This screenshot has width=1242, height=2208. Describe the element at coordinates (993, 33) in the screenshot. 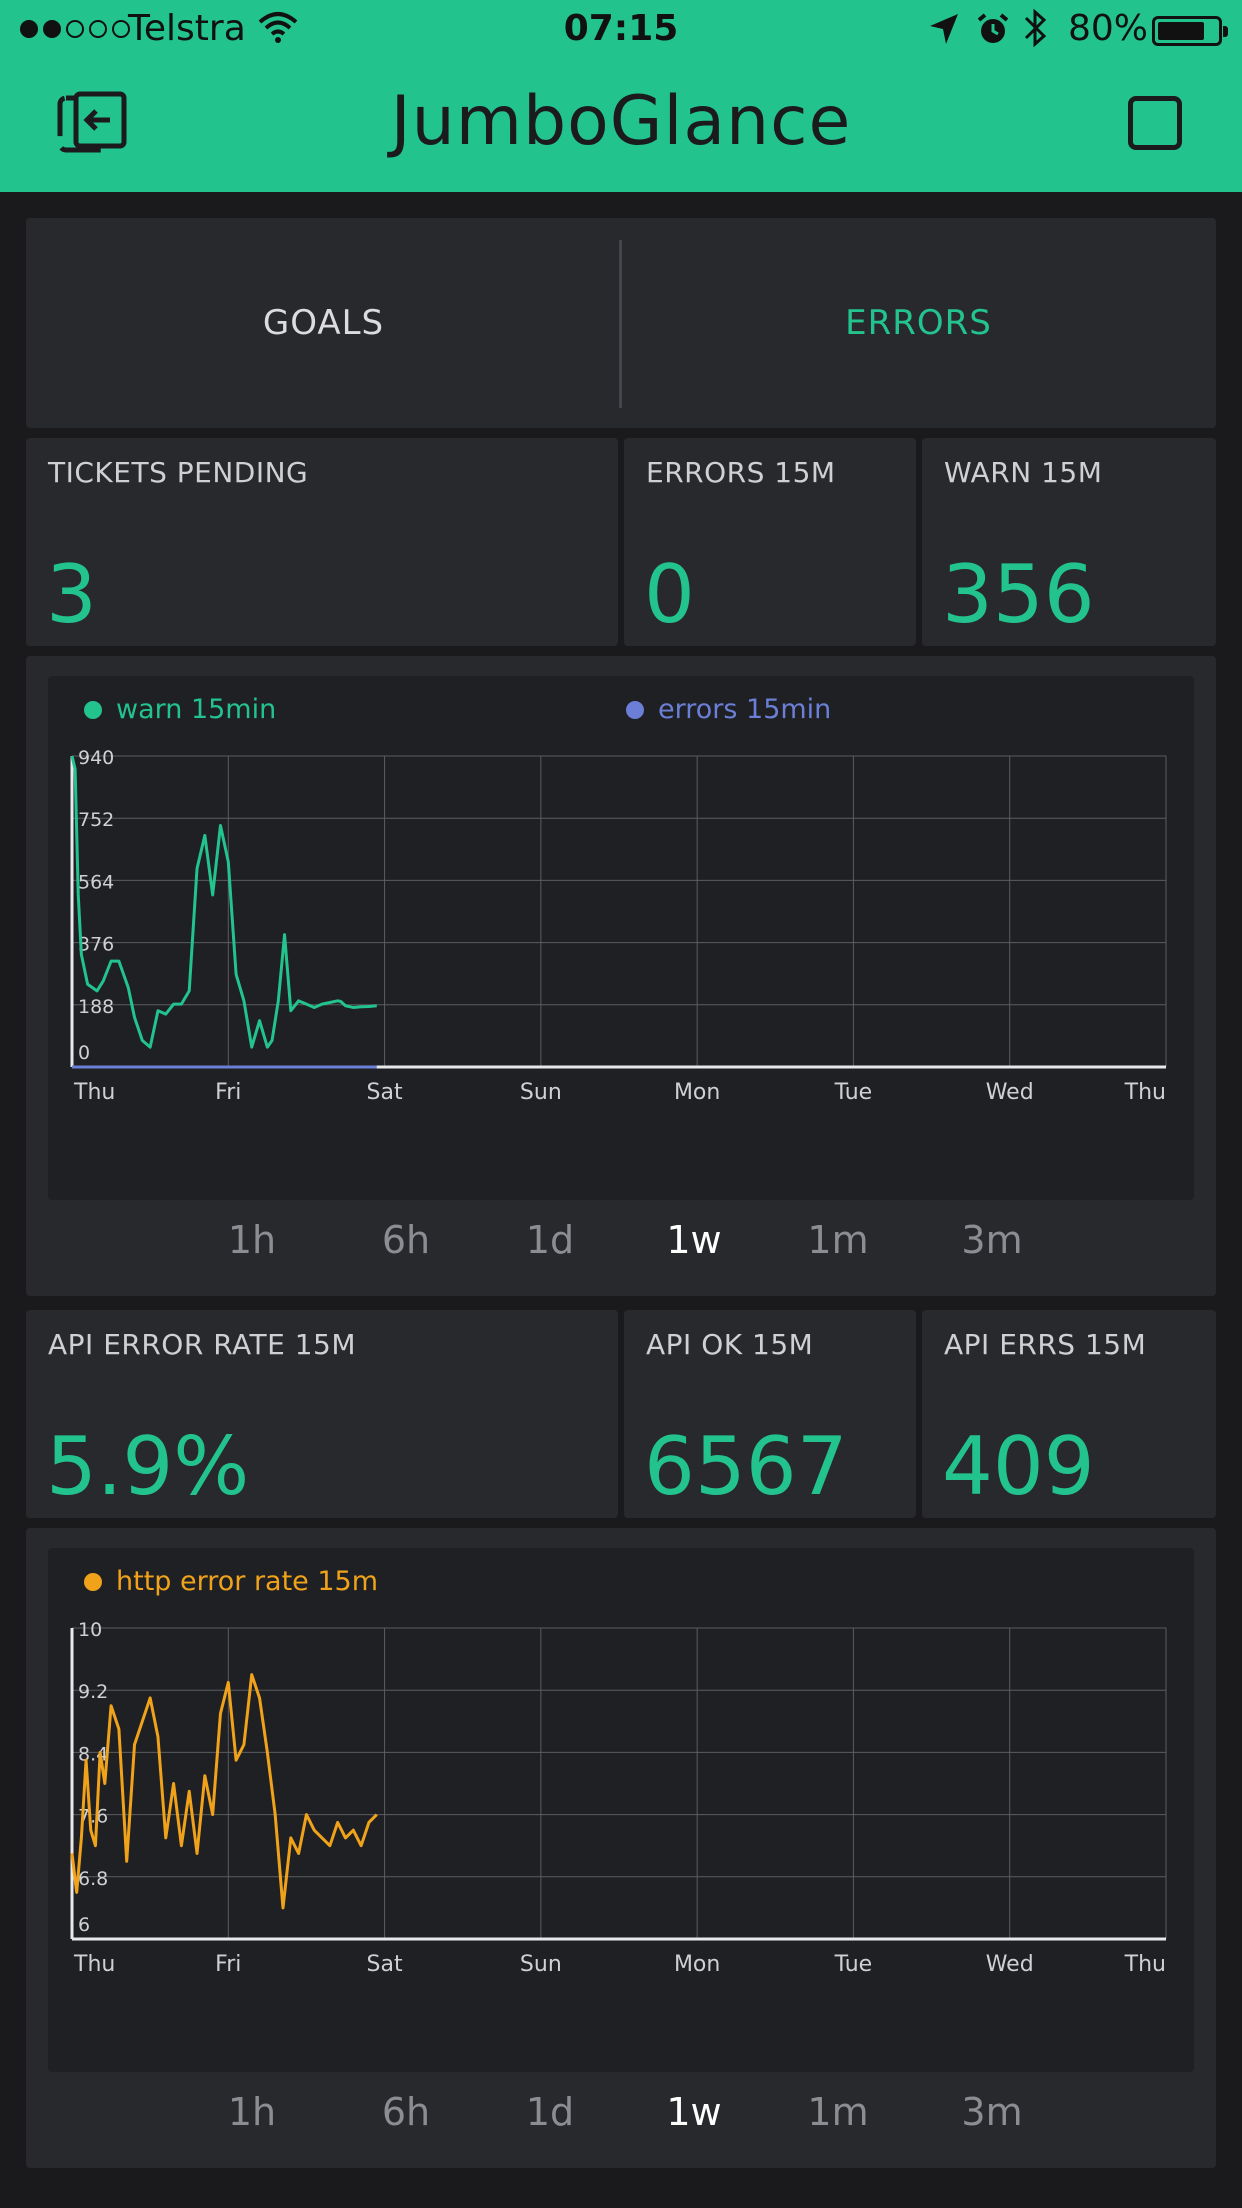

I see `alarm-icon` at that location.